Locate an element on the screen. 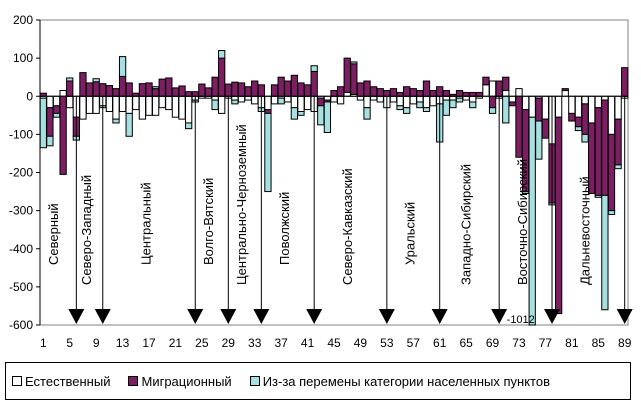  legend-swatch-category-change is located at coordinates (254, 381).